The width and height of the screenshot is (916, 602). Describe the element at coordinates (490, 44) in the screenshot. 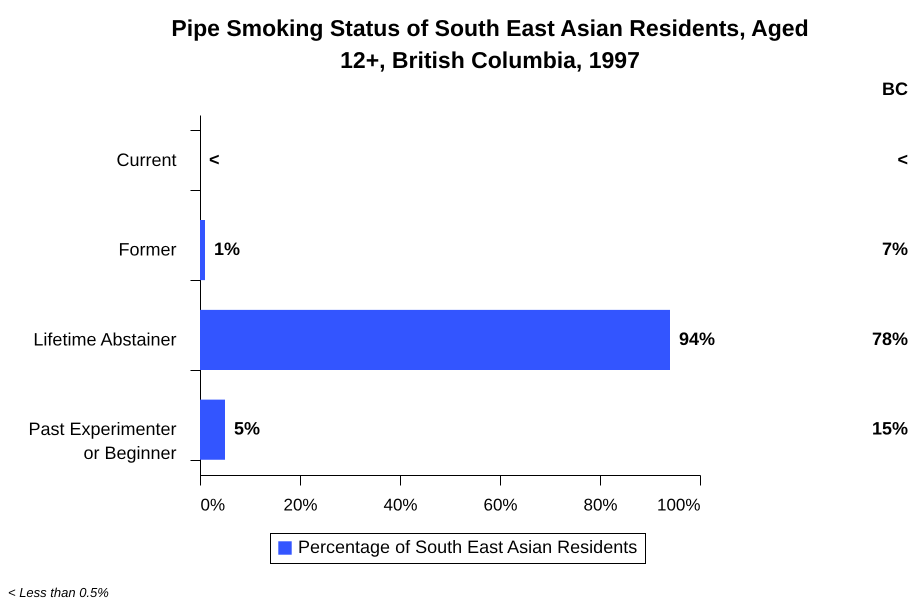

I see `chart-title: Pipe Smoking Status of South East Asian Residents, Aged 12+, British Columbia, 1997` at that location.